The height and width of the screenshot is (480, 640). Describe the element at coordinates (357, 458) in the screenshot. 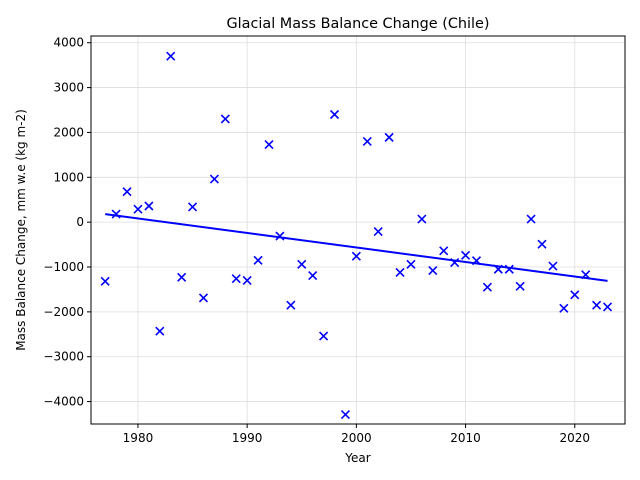

I see `x-axis-label: Year` at that location.